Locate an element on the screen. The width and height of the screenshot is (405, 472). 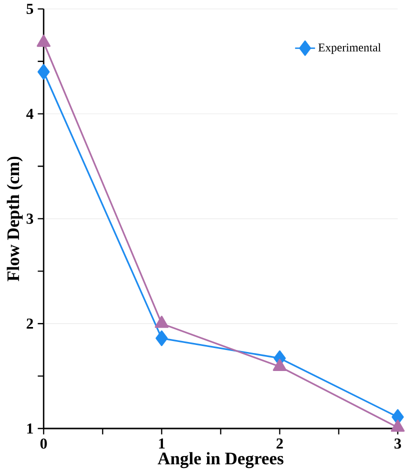
y-axis-title: Flow Depth (cm) is located at coordinates (14, 219).